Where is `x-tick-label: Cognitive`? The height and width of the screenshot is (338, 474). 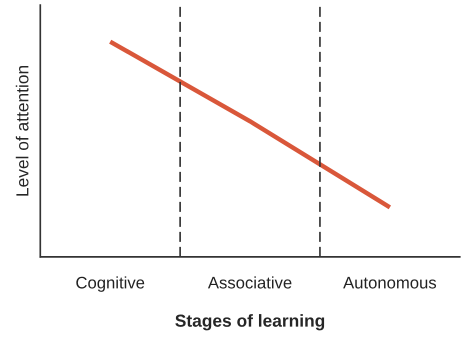 x-tick-label: Cognitive is located at coordinates (110, 284).